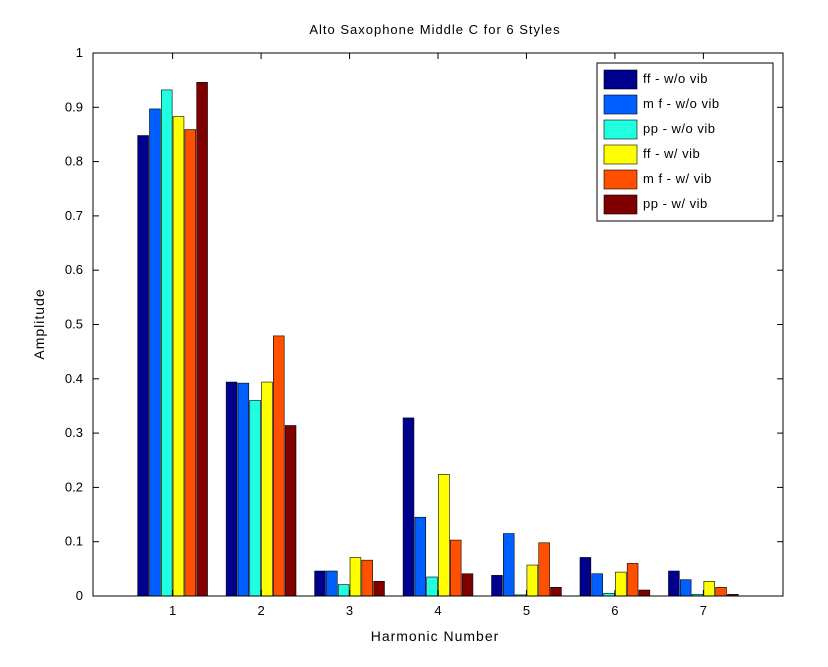 This screenshot has height=667, width=828. I want to click on bar-h4-s6, so click(467, 585).